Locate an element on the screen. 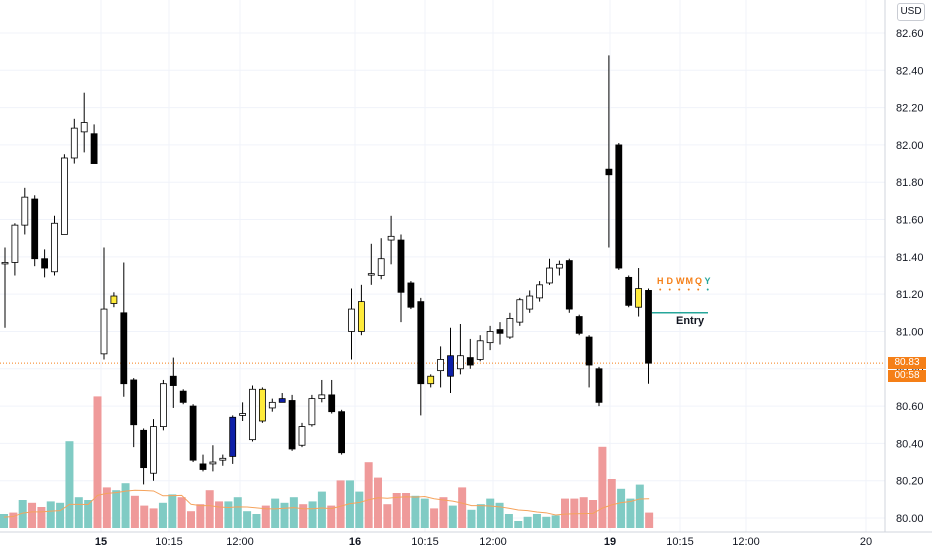  timeframe-letter: D is located at coordinates (670, 281).